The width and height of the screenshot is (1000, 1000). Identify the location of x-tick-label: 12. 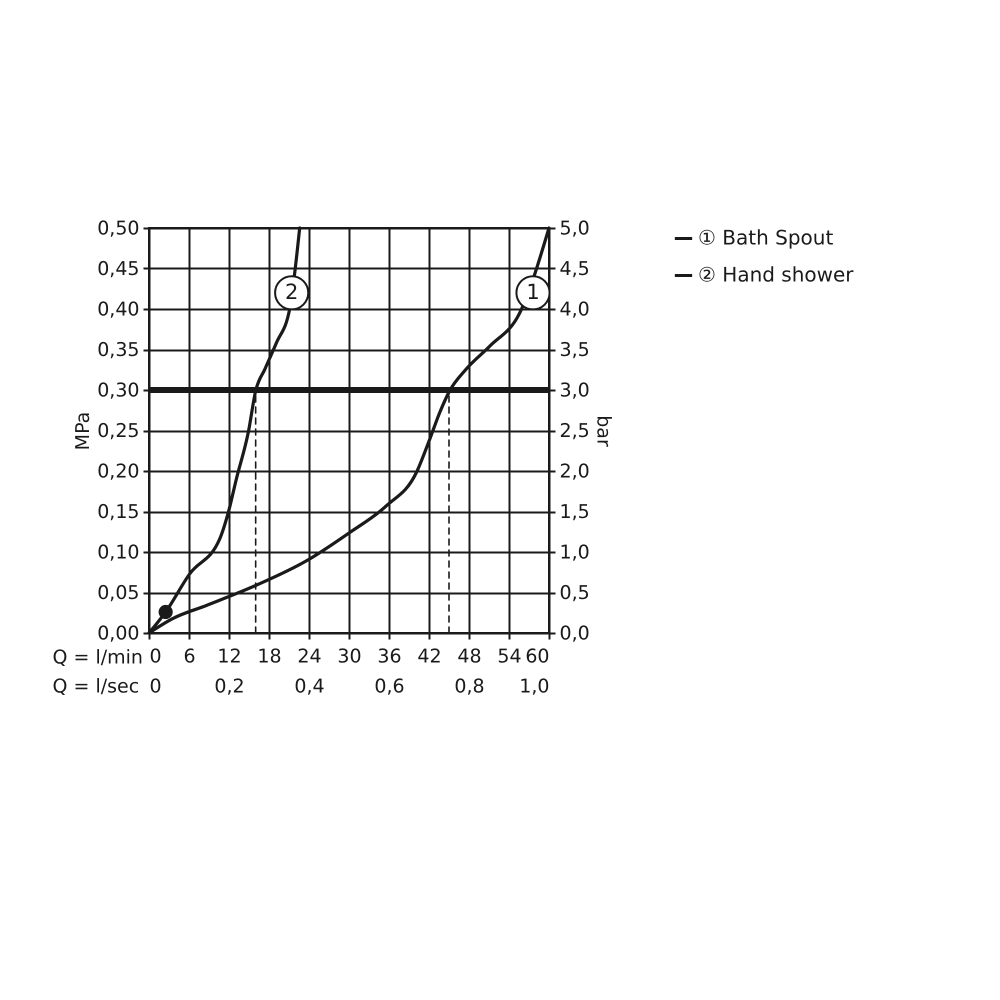
(229, 657).